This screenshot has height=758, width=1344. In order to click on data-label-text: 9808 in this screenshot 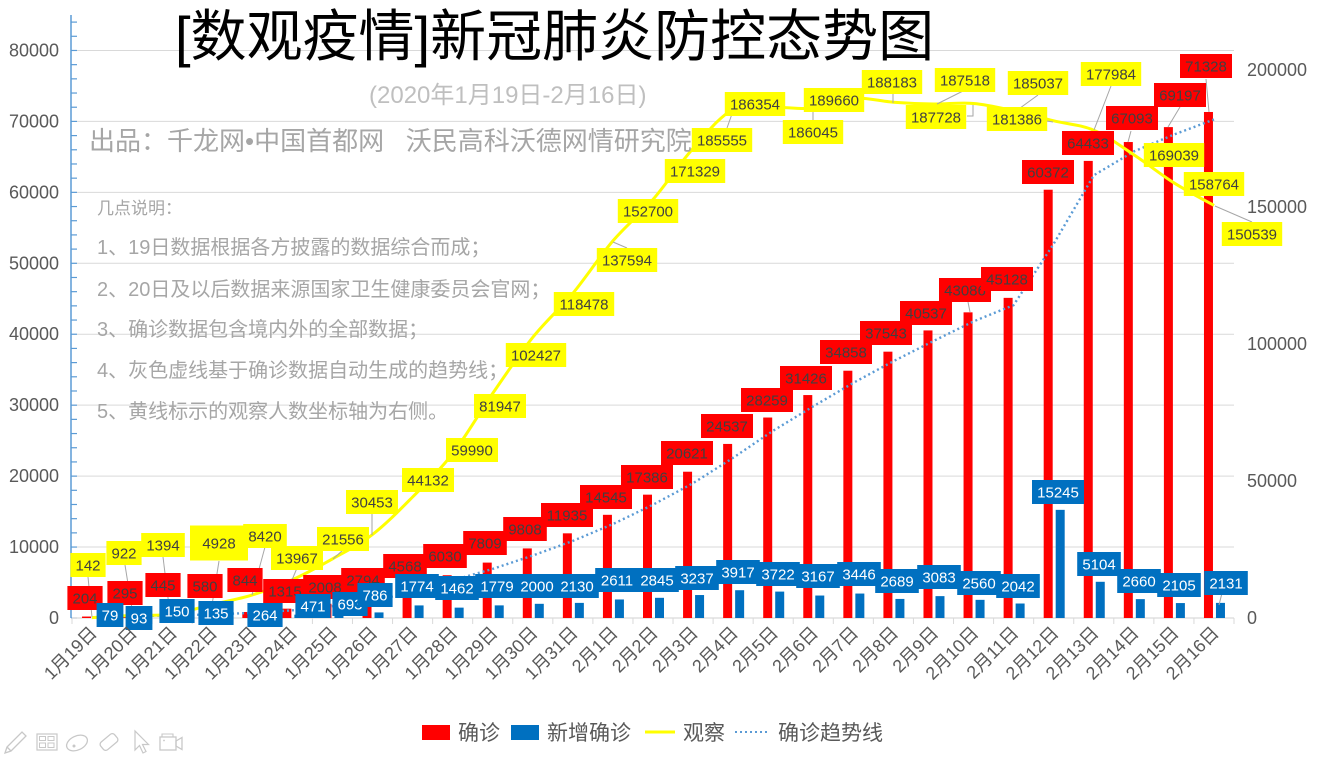, I will do `click(524, 530)`.